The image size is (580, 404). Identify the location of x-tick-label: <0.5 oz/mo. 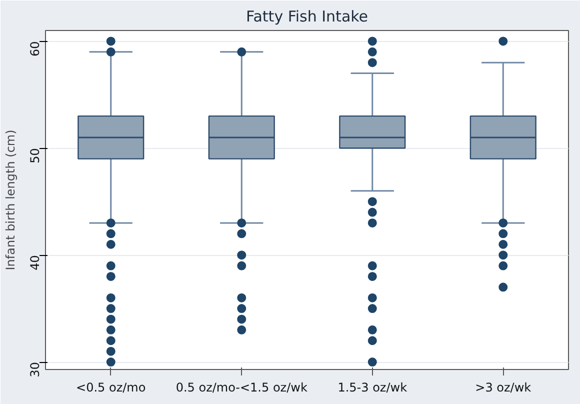
(111, 387).